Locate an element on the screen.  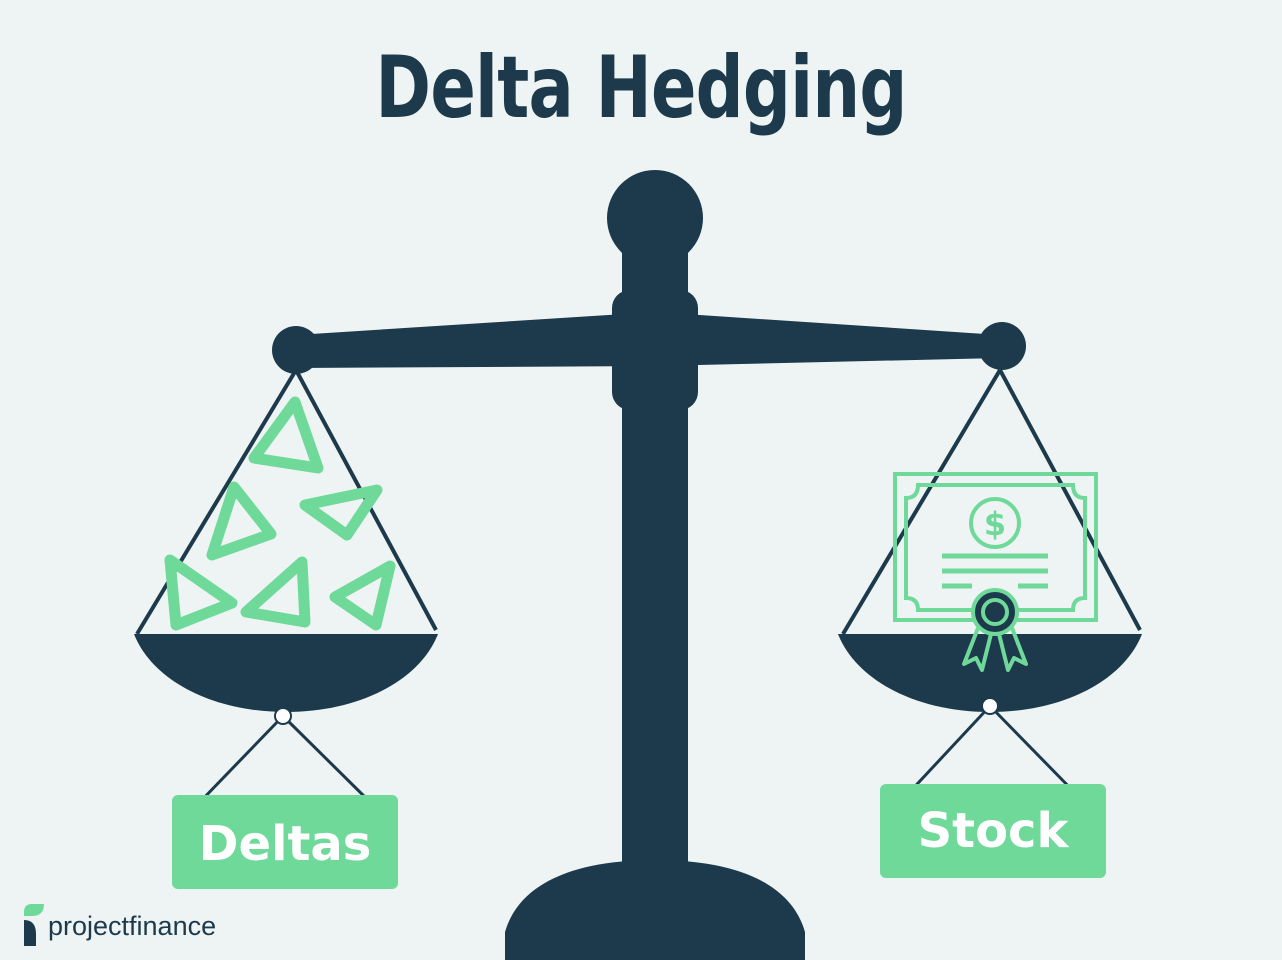
label-hanger-strings is located at coordinates (638, 755).